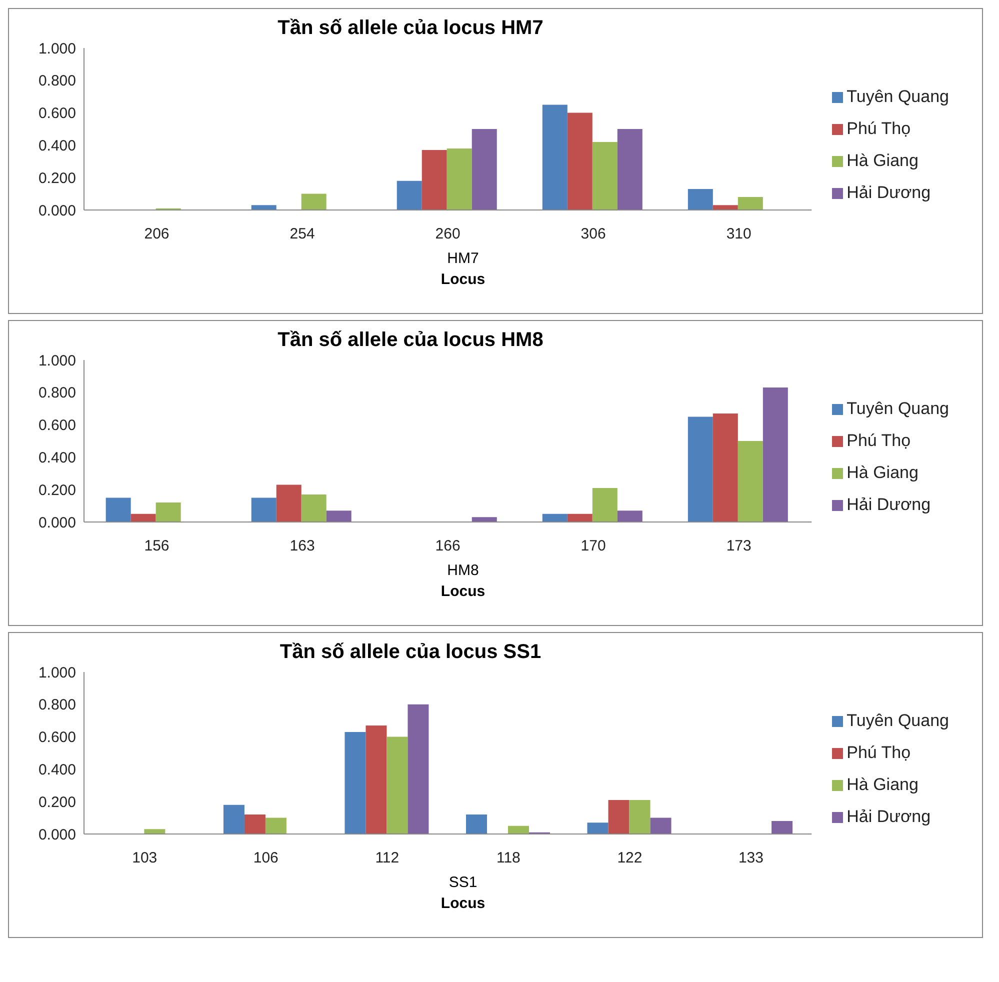 The image size is (999, 982). I want to click on text: SS1, so click(463, 882).